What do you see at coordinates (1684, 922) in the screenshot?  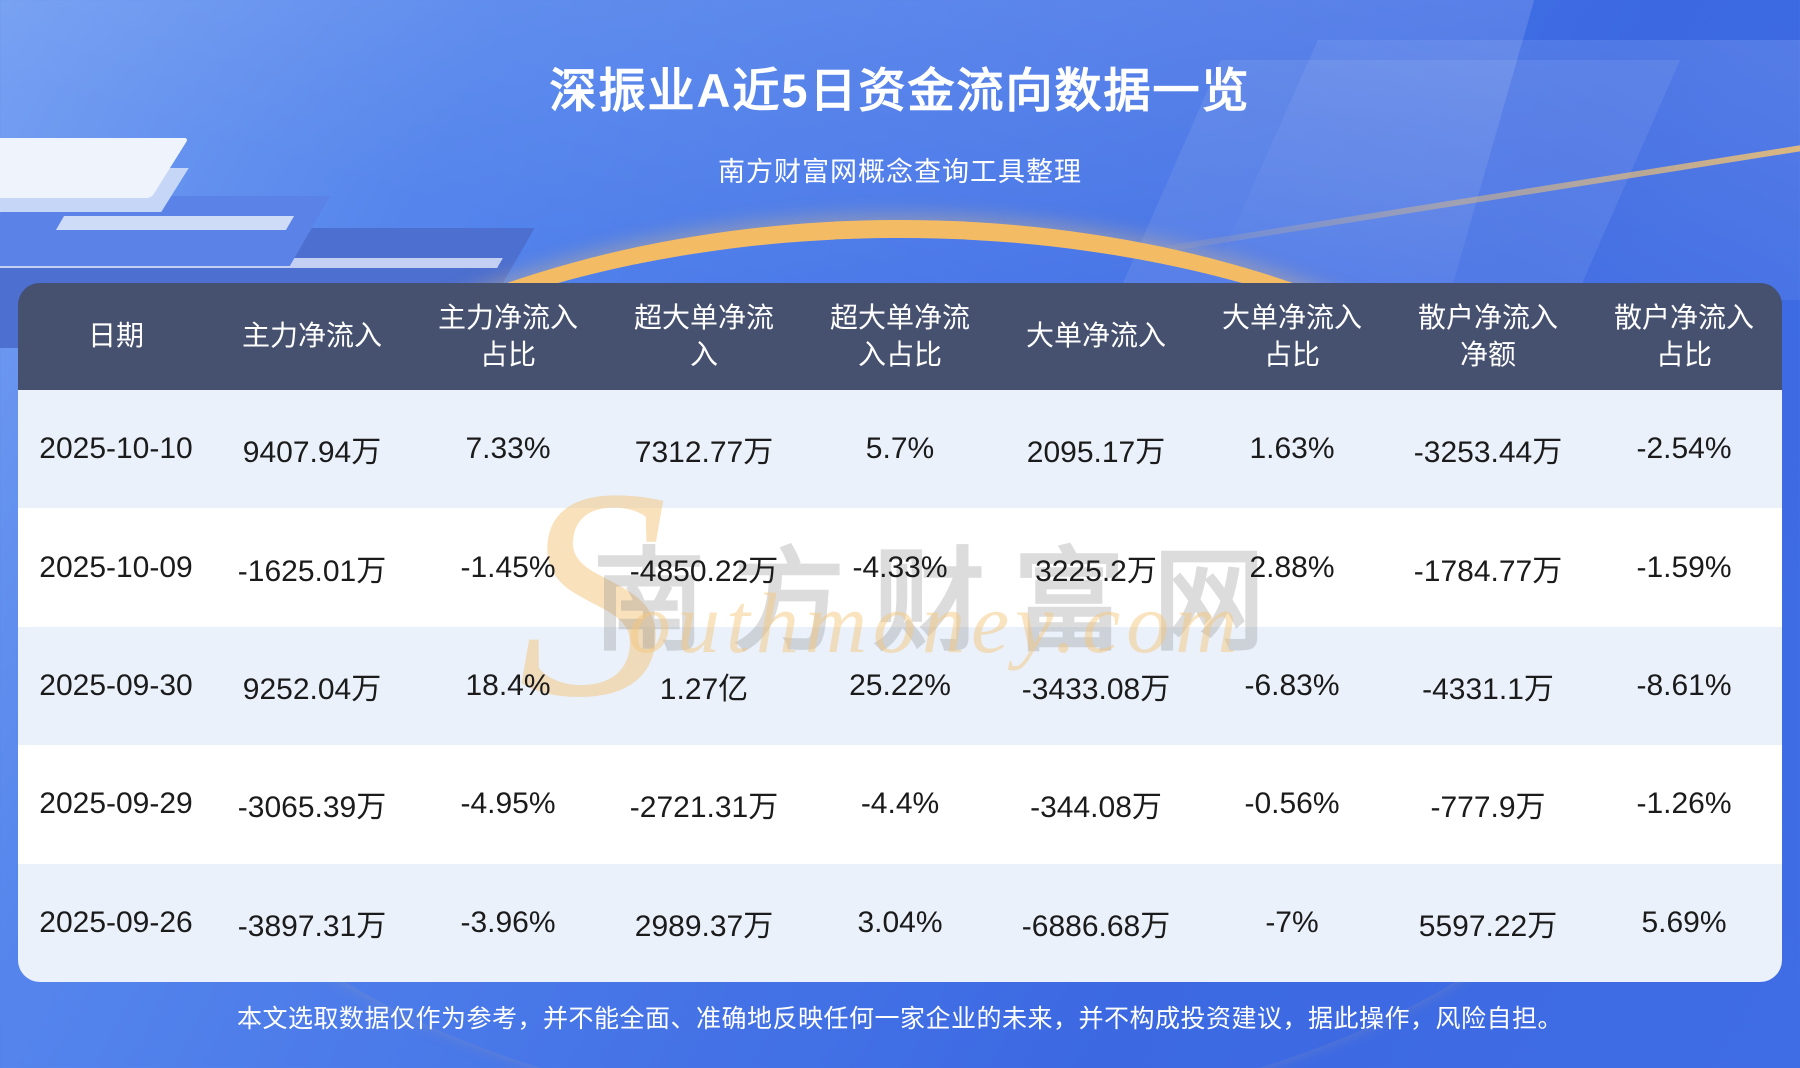 I see `table-cell: 5.69%` at bounding box center [1684, 922].